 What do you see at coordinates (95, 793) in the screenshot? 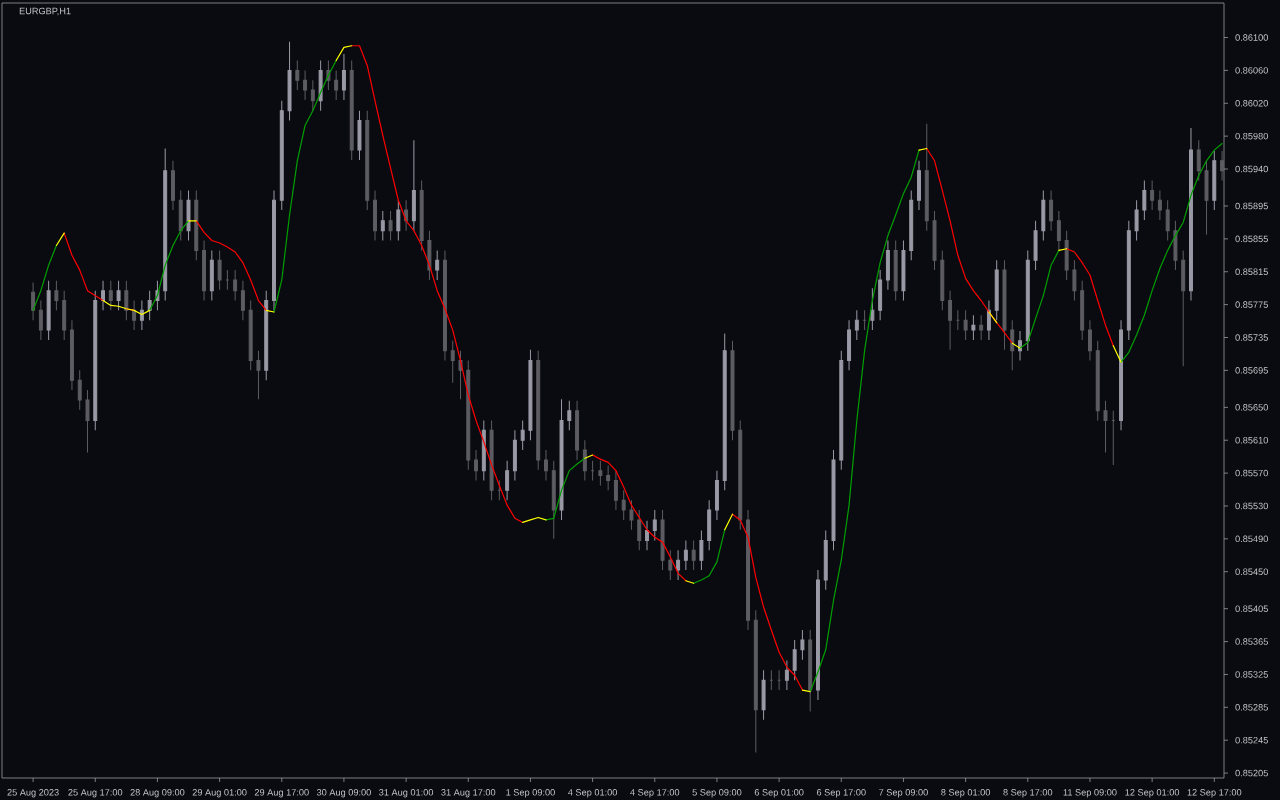
I see `x-tick-label: 25 Aug 17:00` at bounding box center [95, 793].